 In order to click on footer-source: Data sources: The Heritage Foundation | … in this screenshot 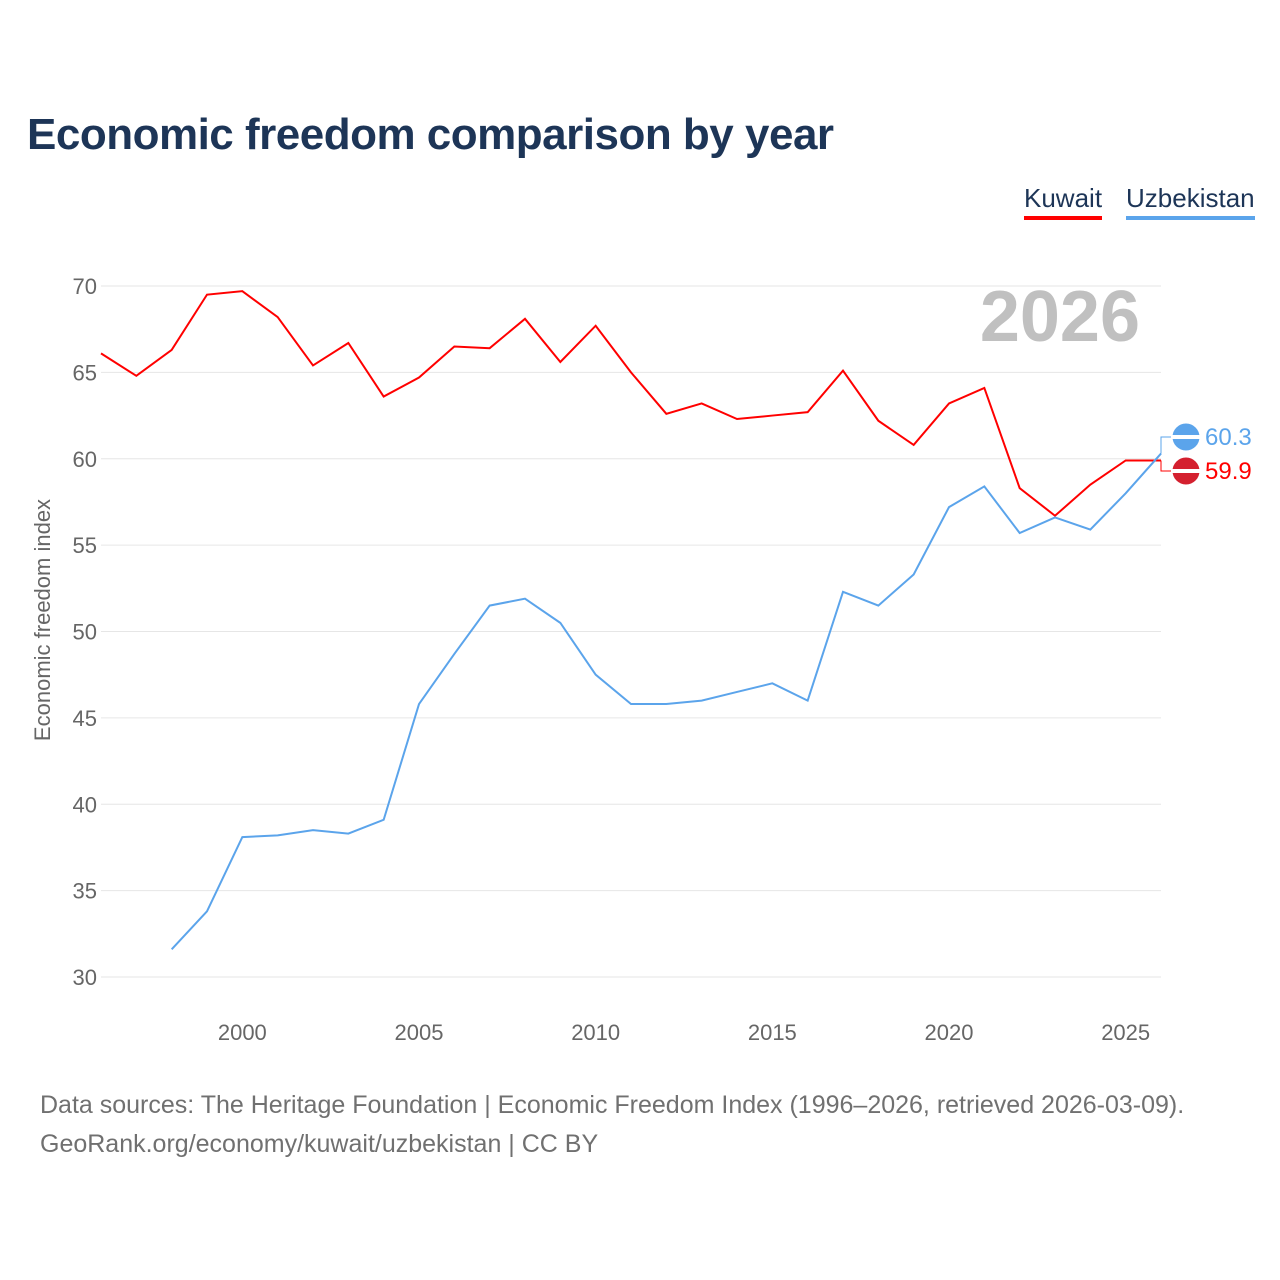, I will do `click(612, 1105)`.